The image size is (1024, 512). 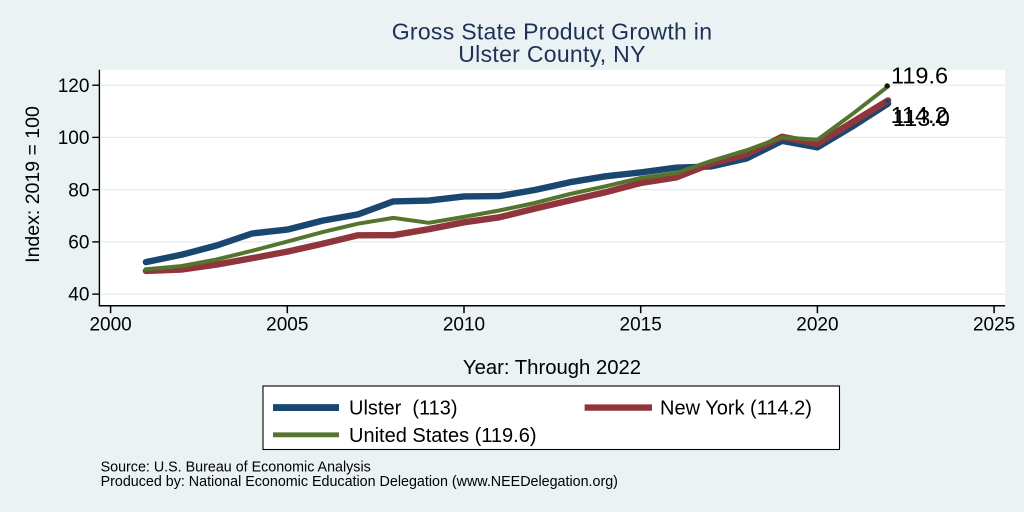 What do you see at coordinates (74, 86) in the screenshot?
I see `svg-text: 120` at bounding box center [74, 86].